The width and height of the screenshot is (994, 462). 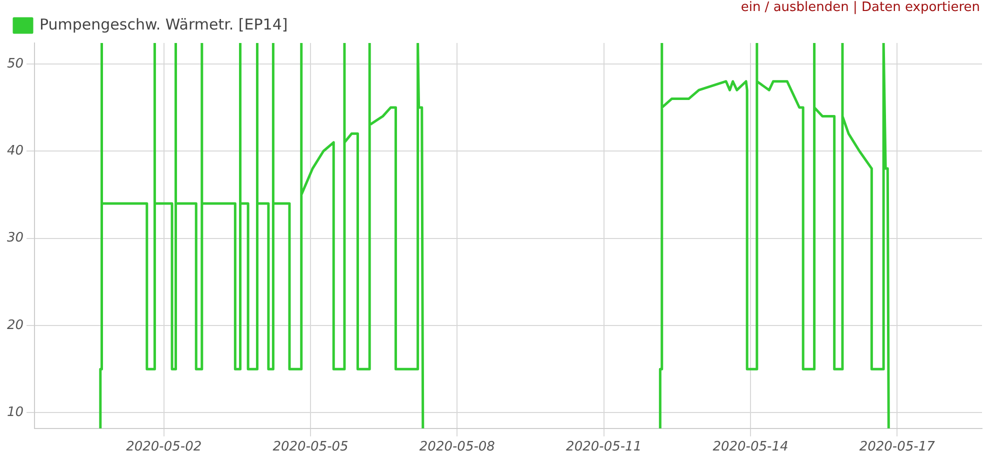 What do you see at coordinates (860, 7) in the screenshot?
I see `text: ein / ausblenden | Daten exportieren` at bounding box center [860, 7].